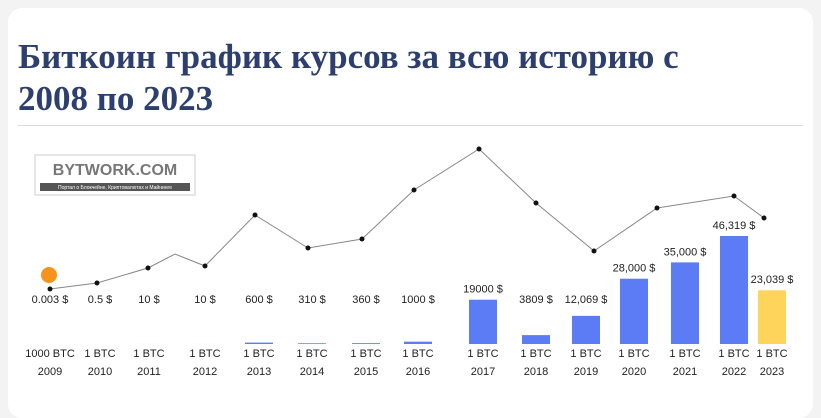  I want to click on year-label: 2023, so click(772, 372).